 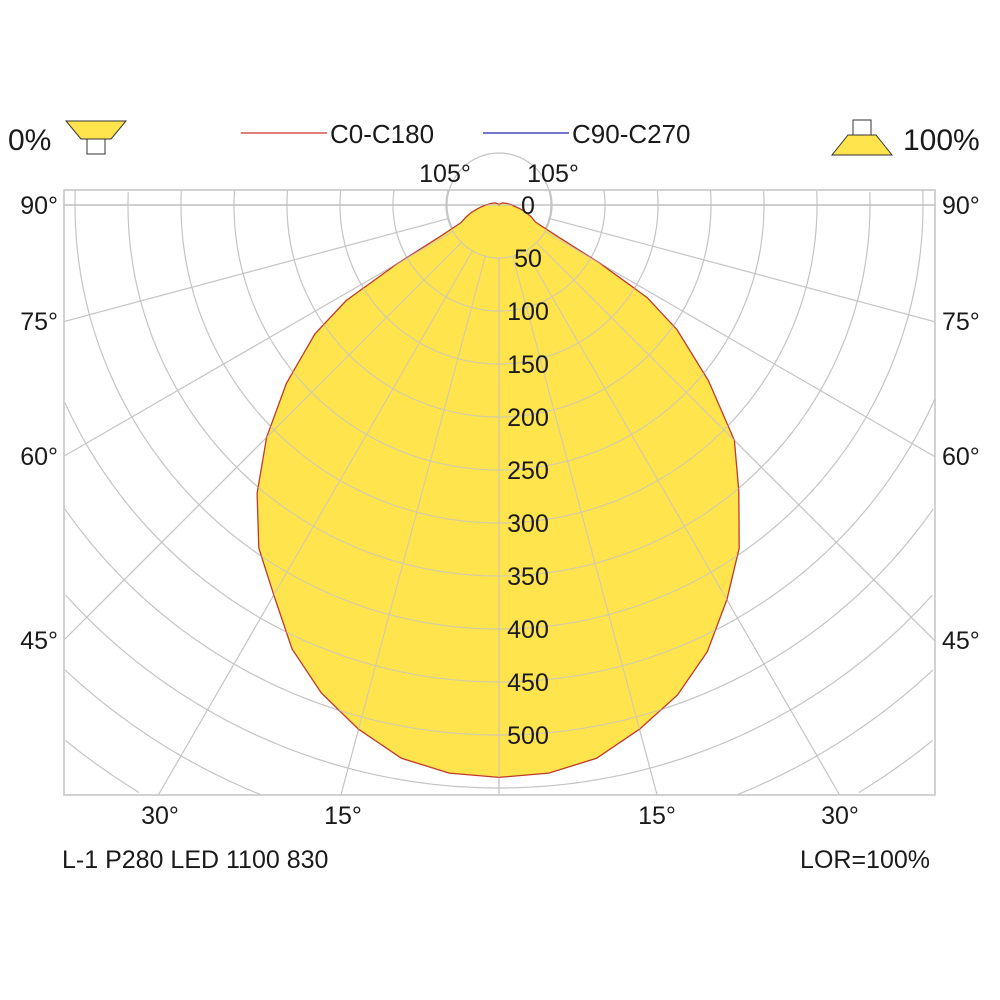 I want to click on radial-tick-label: 300, so click(x=528, y=524).